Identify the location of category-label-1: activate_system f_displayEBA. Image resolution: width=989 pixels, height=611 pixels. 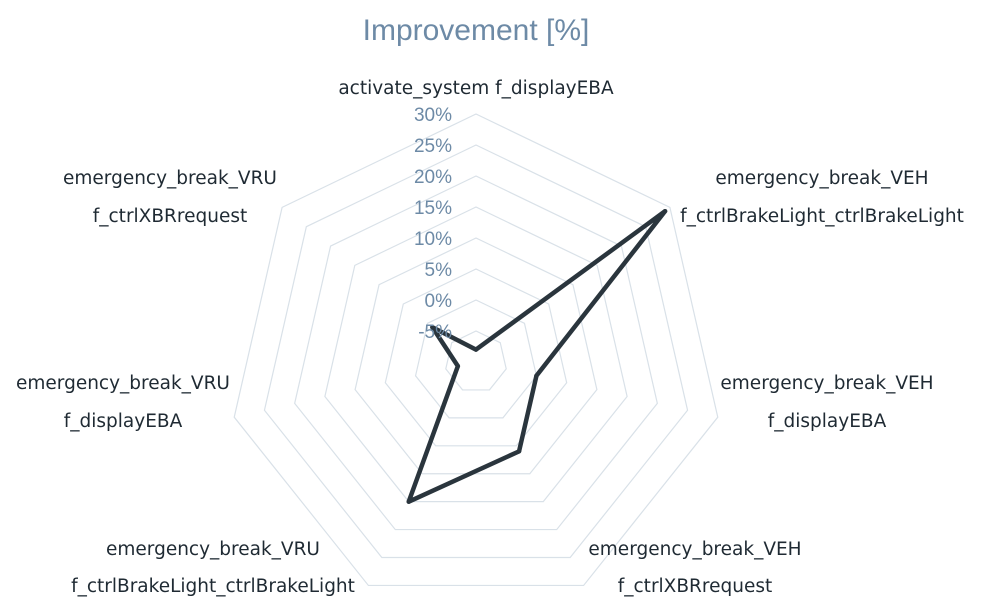
(476, 88).